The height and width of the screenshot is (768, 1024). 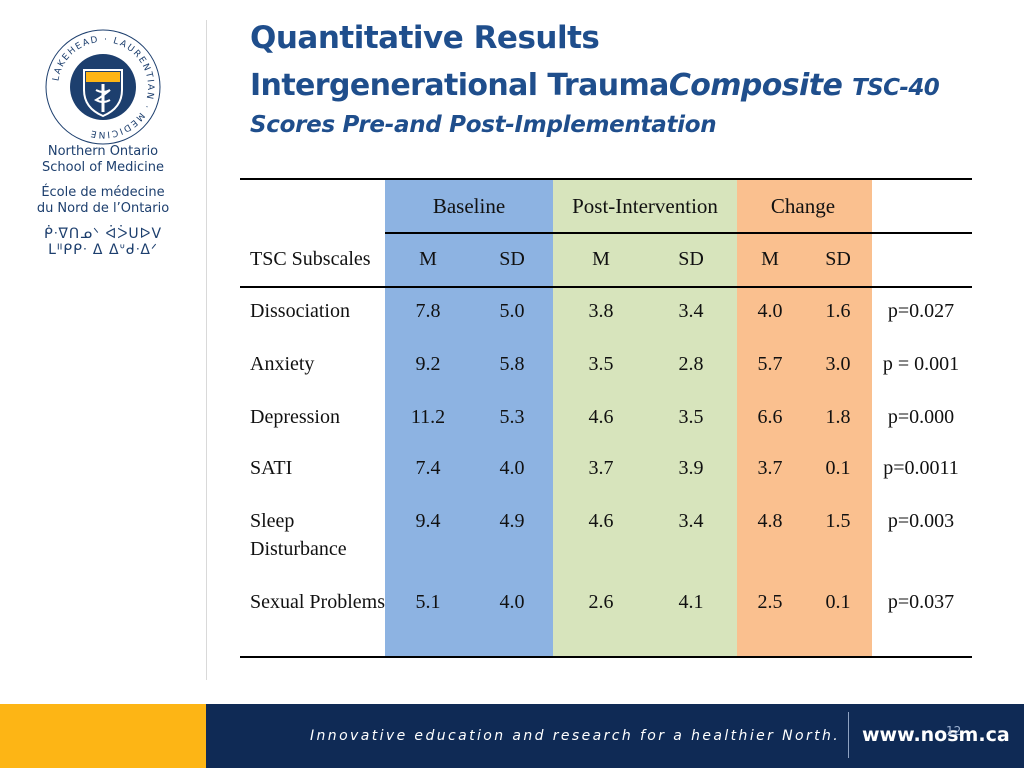 I want to click on table-cell: 3.9, so click(x=691, y=468).